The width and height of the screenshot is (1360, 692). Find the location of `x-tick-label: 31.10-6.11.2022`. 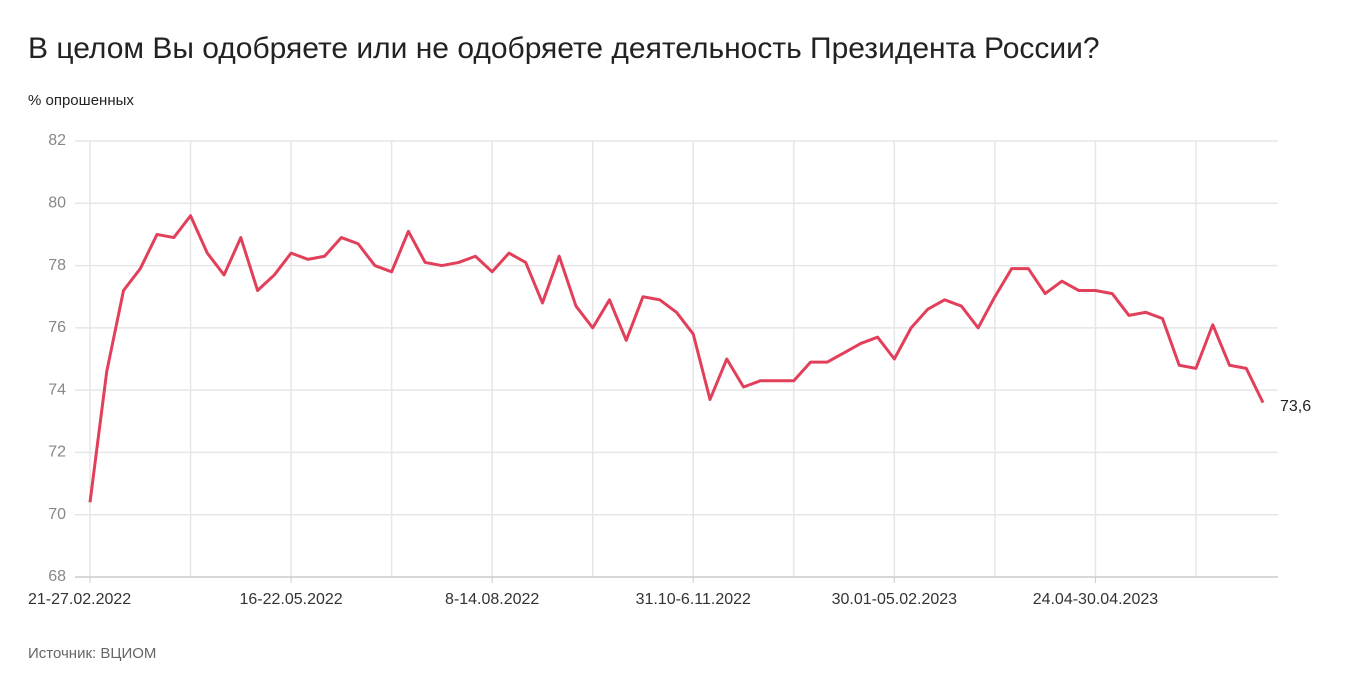

x-tick-label: 31.10-6.11.2022 is located at coordinates (693, 599).